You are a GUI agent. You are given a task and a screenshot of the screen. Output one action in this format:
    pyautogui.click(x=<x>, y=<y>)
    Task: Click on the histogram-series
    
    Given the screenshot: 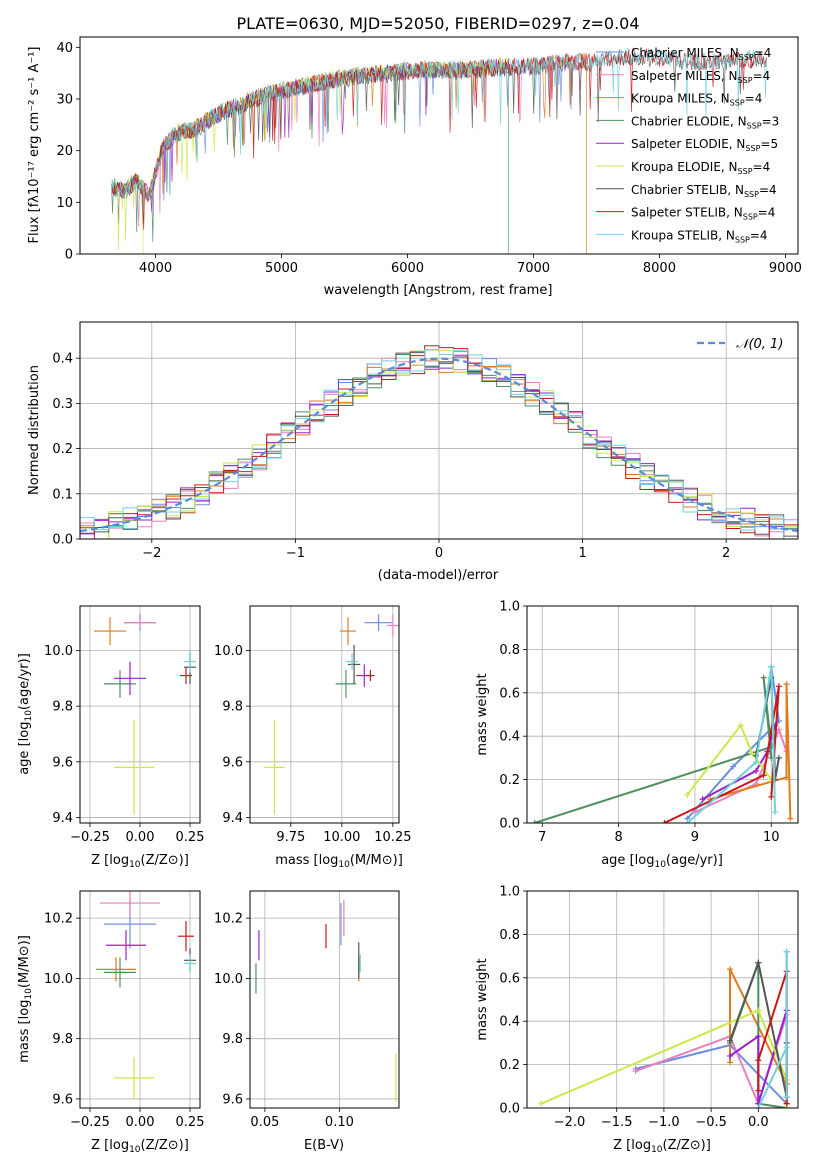 What is the action you would take?
    pyautogui.click(x=439, y=442)
    